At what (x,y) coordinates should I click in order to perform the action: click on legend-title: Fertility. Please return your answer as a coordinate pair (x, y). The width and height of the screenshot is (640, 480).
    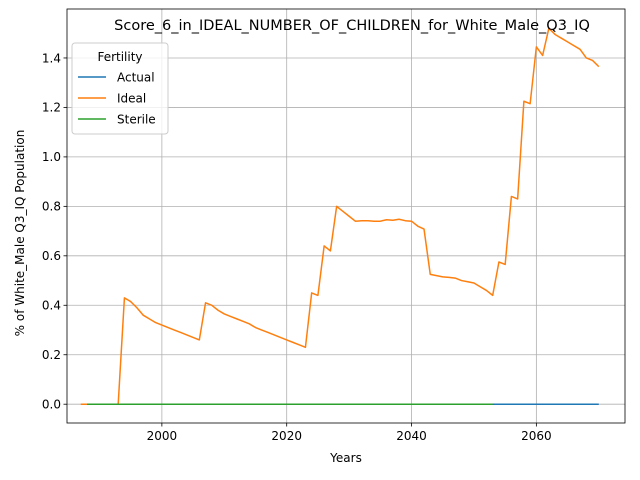
    Looking at the image, I should click on (119, 57).